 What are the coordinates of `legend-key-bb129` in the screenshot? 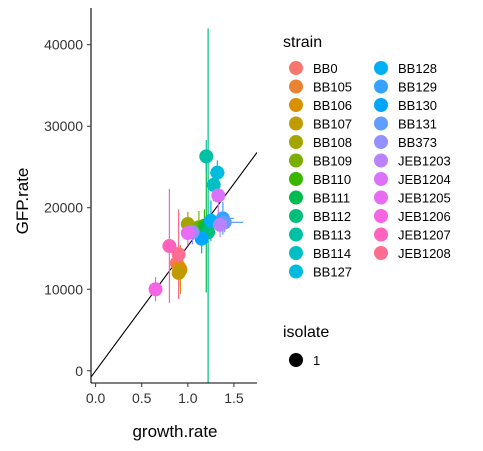 It's located at (381, 86).